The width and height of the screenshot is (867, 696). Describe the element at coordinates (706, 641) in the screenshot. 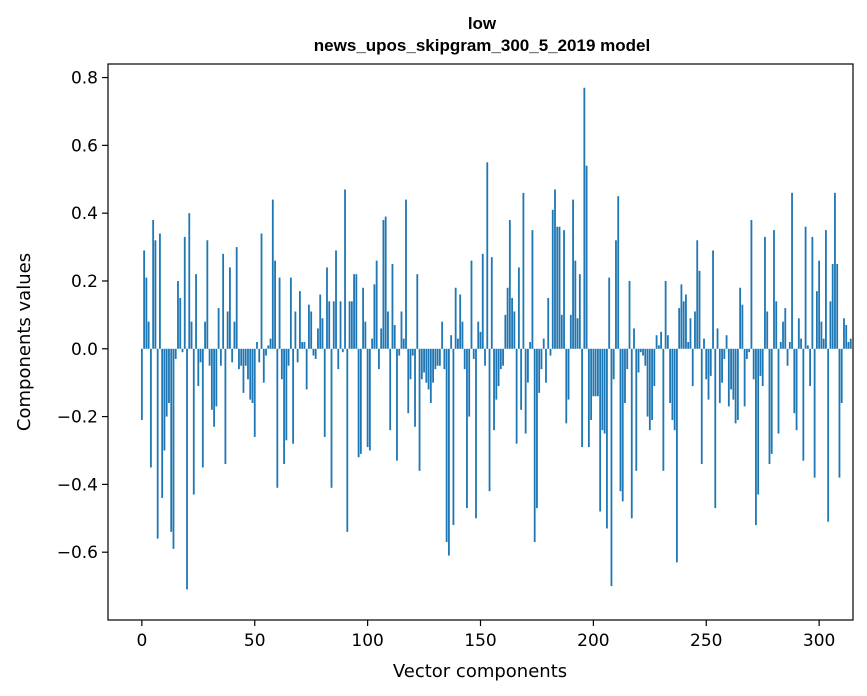

I see `x-tick-label: 250` at that location.